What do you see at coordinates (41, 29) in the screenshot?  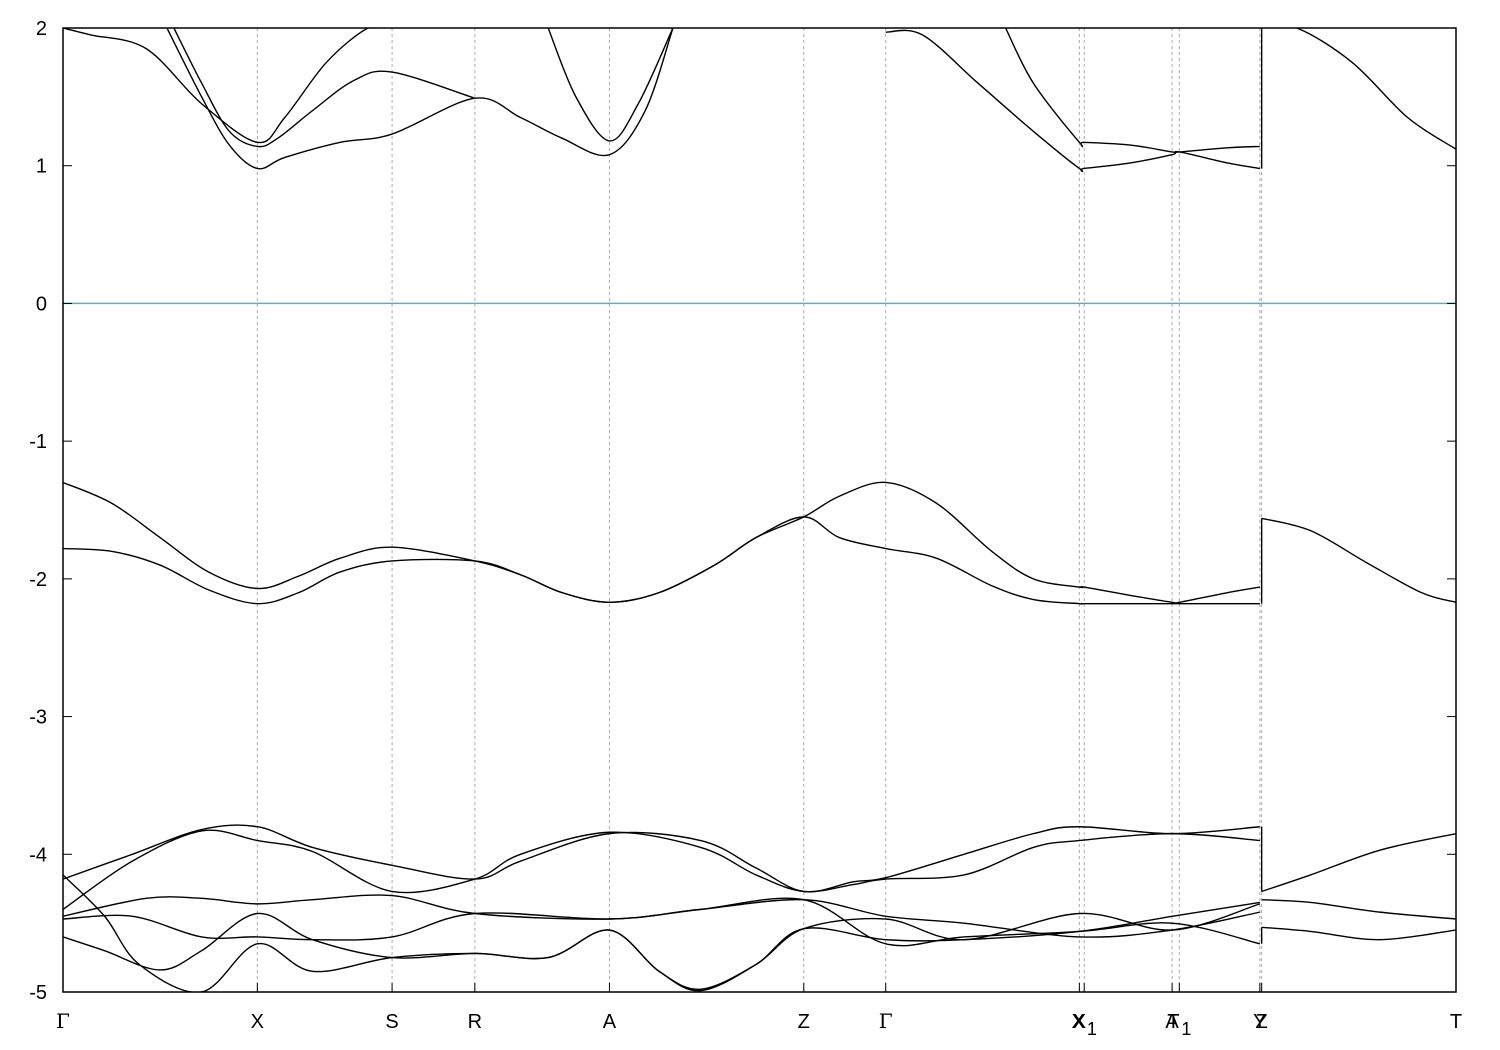 I see `y-tick-label: 2` at bounding box center [41, 29].